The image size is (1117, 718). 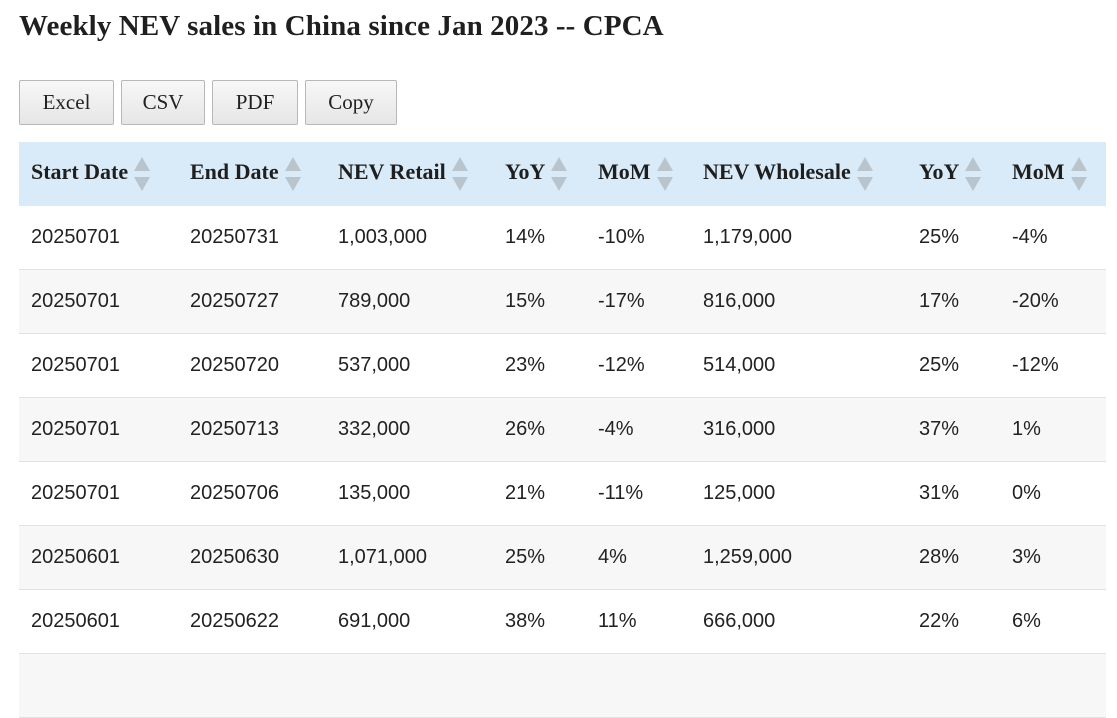 I want to click on column-header-label: End Date, so click(x=234, y=172).